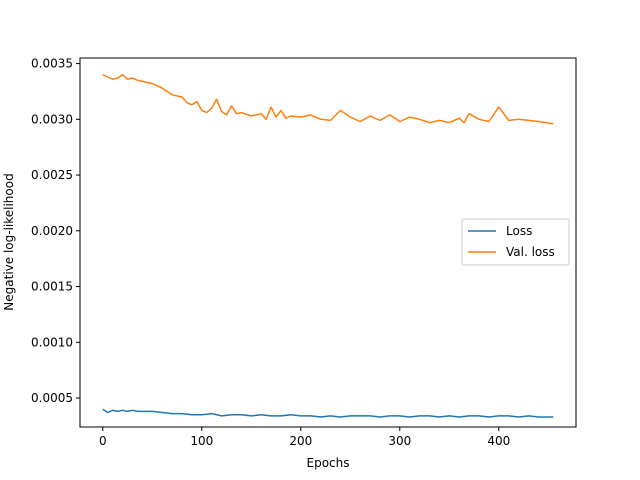 This screenshot has width=640, height=480. I want to click on legend-label: Loss, so click(519, 231).